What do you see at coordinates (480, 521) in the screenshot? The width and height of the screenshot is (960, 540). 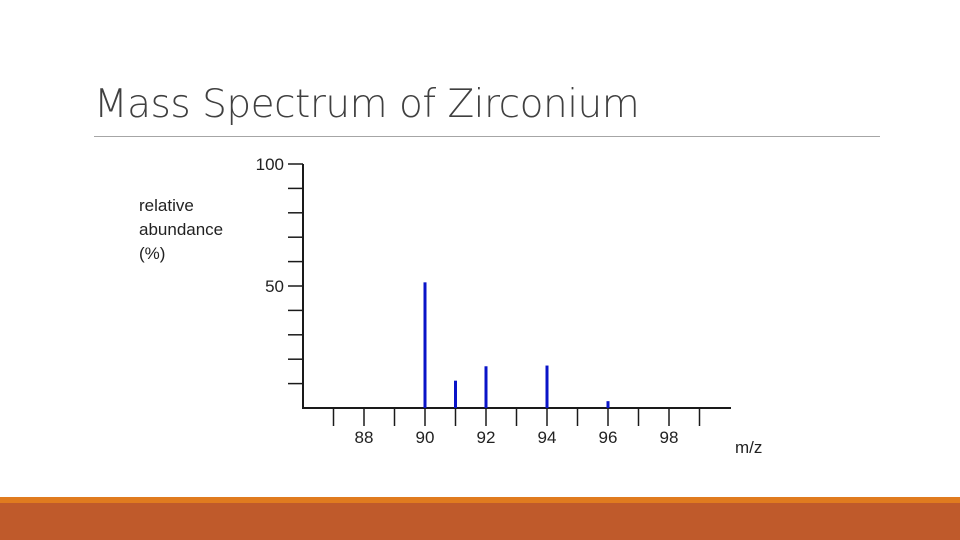 I see `footer-band` at bounding box center [480, 521].